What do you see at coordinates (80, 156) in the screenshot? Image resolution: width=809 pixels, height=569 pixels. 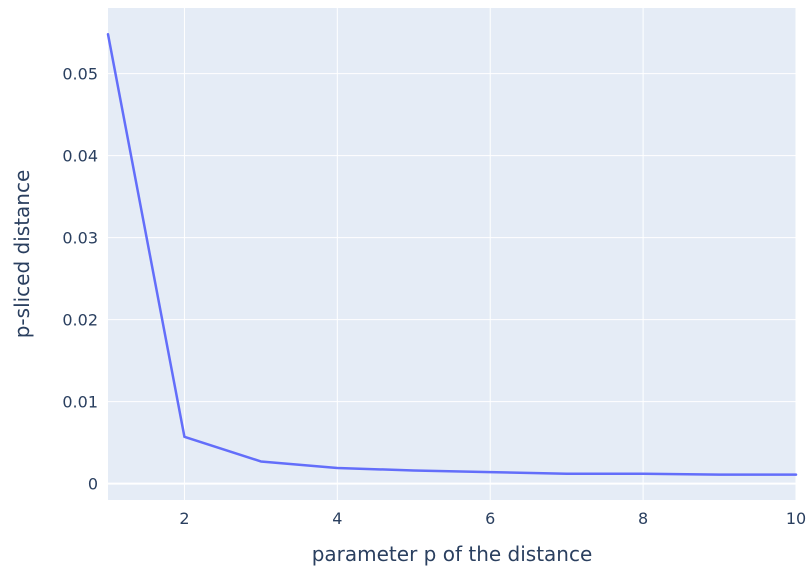 I see `y-tick-label: 0.04` at bounding box center [80, 156].